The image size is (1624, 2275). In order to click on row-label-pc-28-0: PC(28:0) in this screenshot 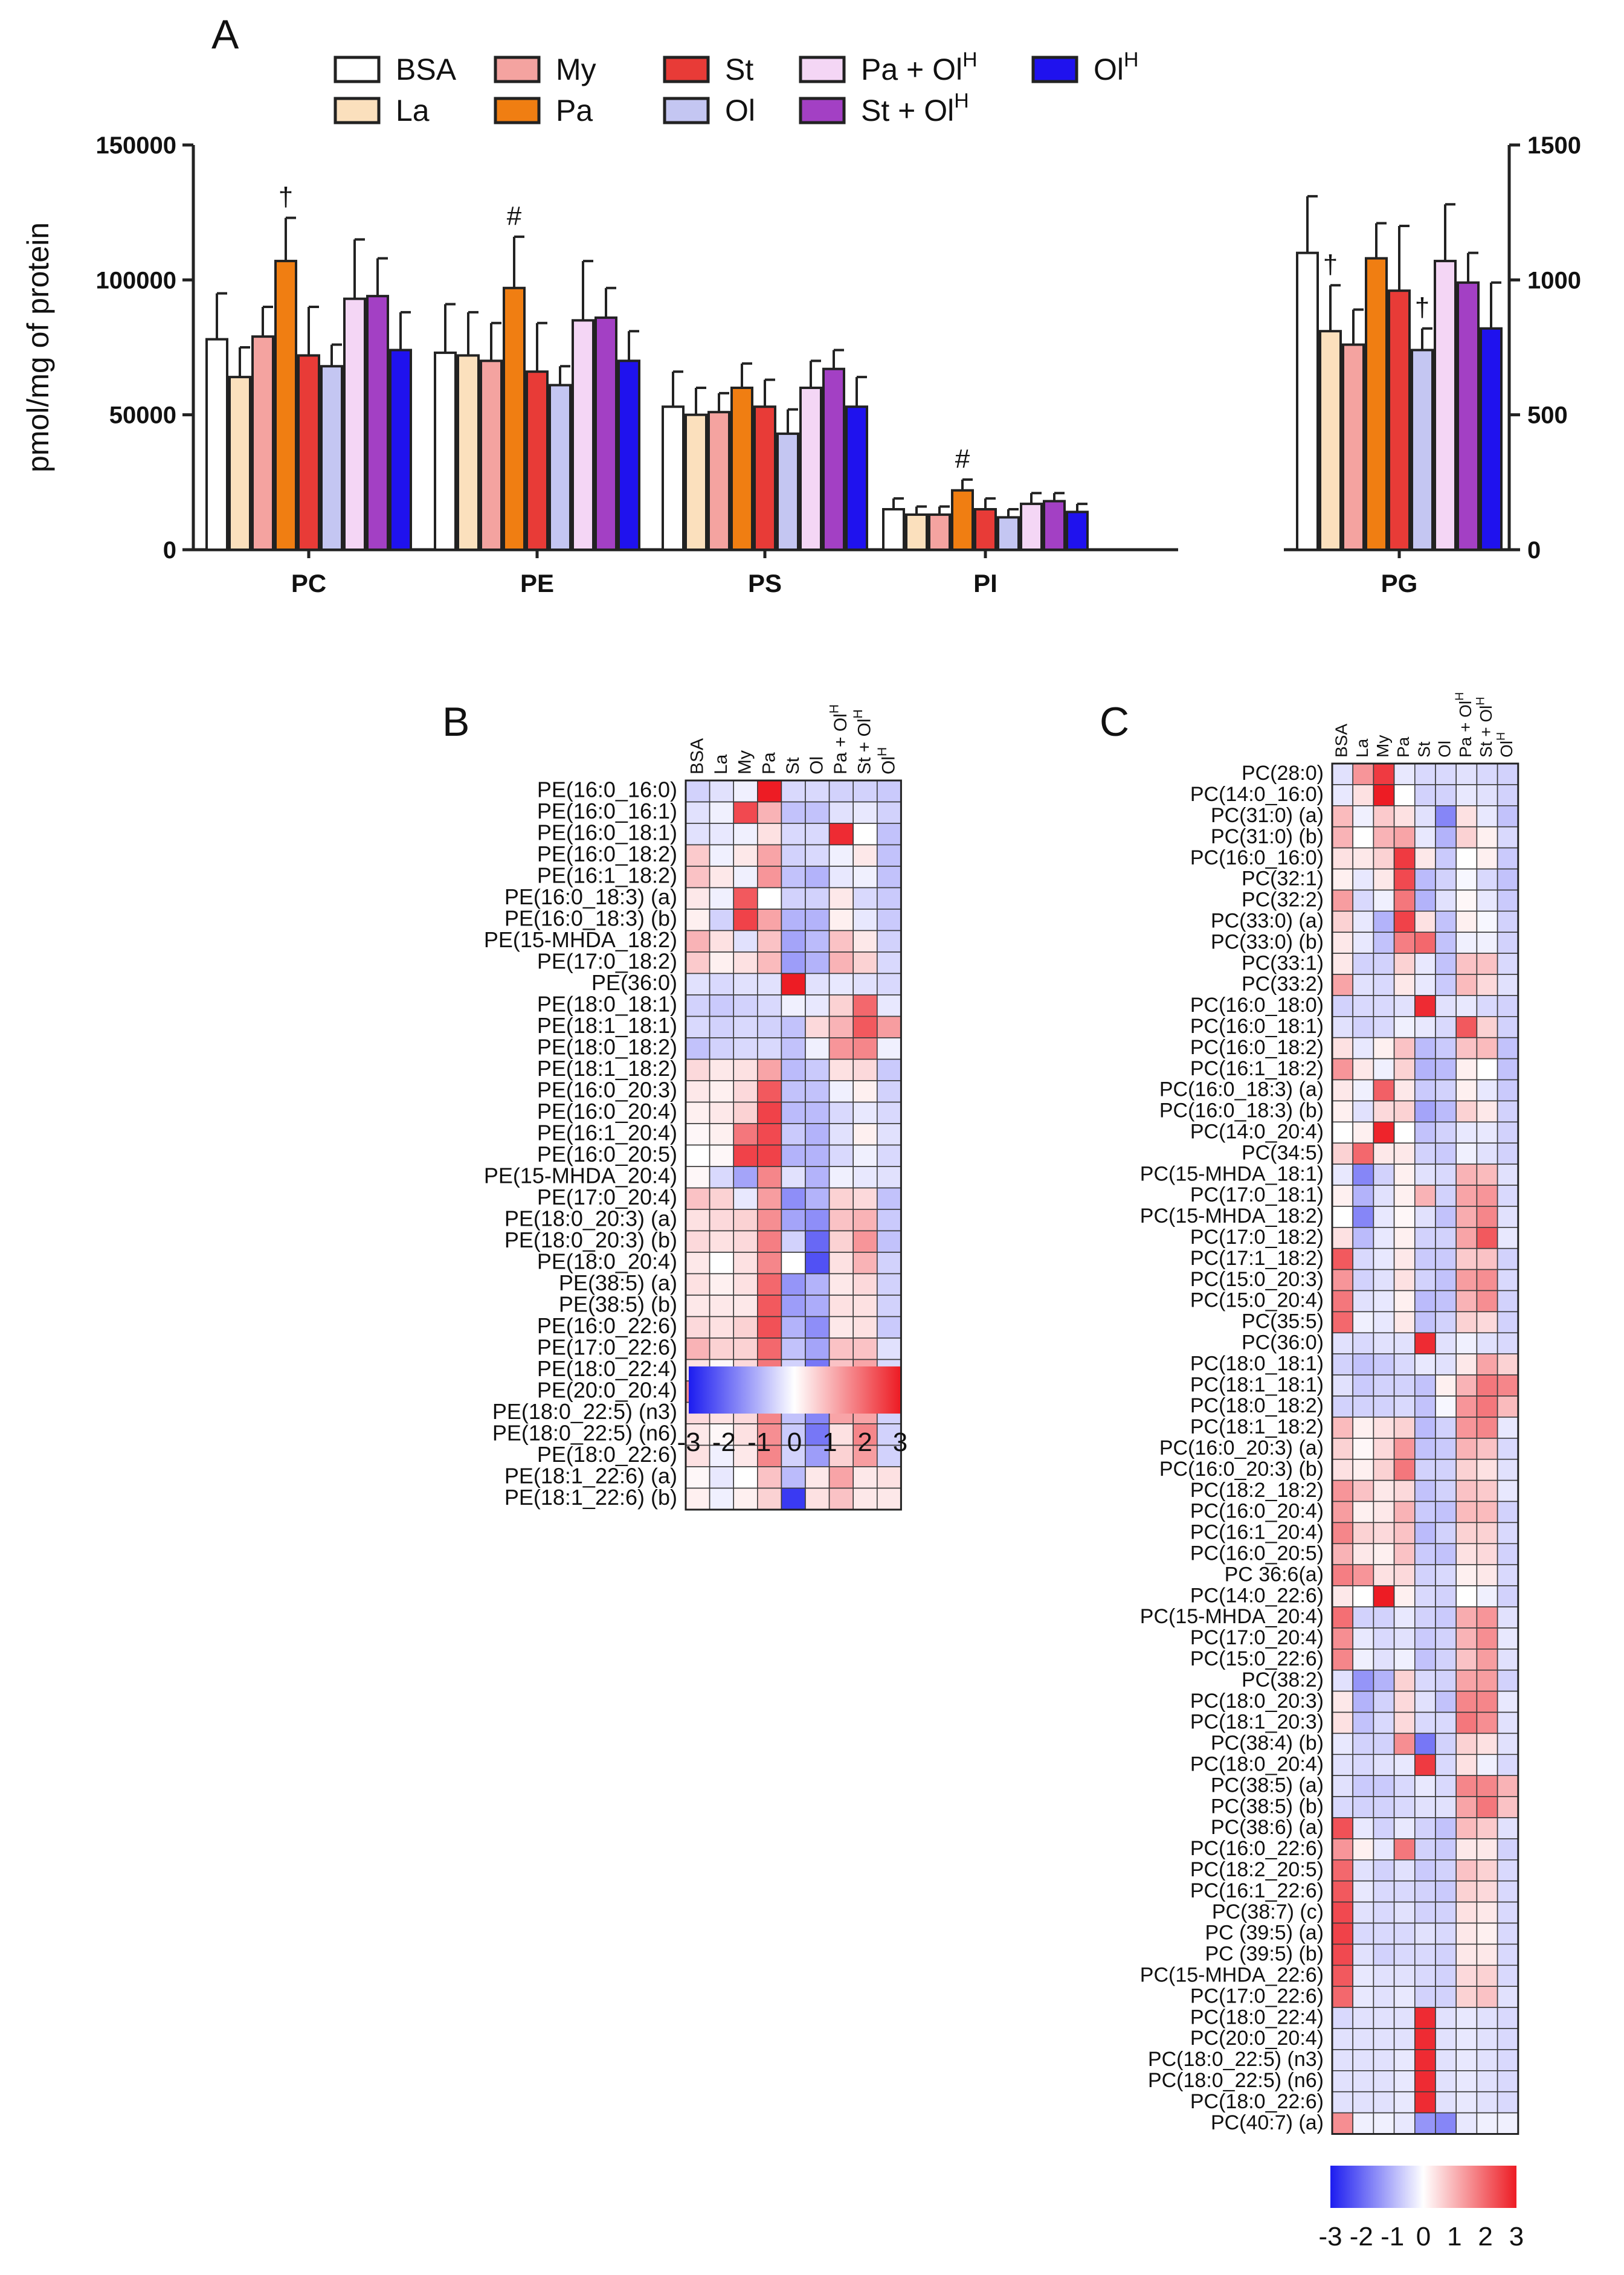, I will do `click(1283, 773)`.